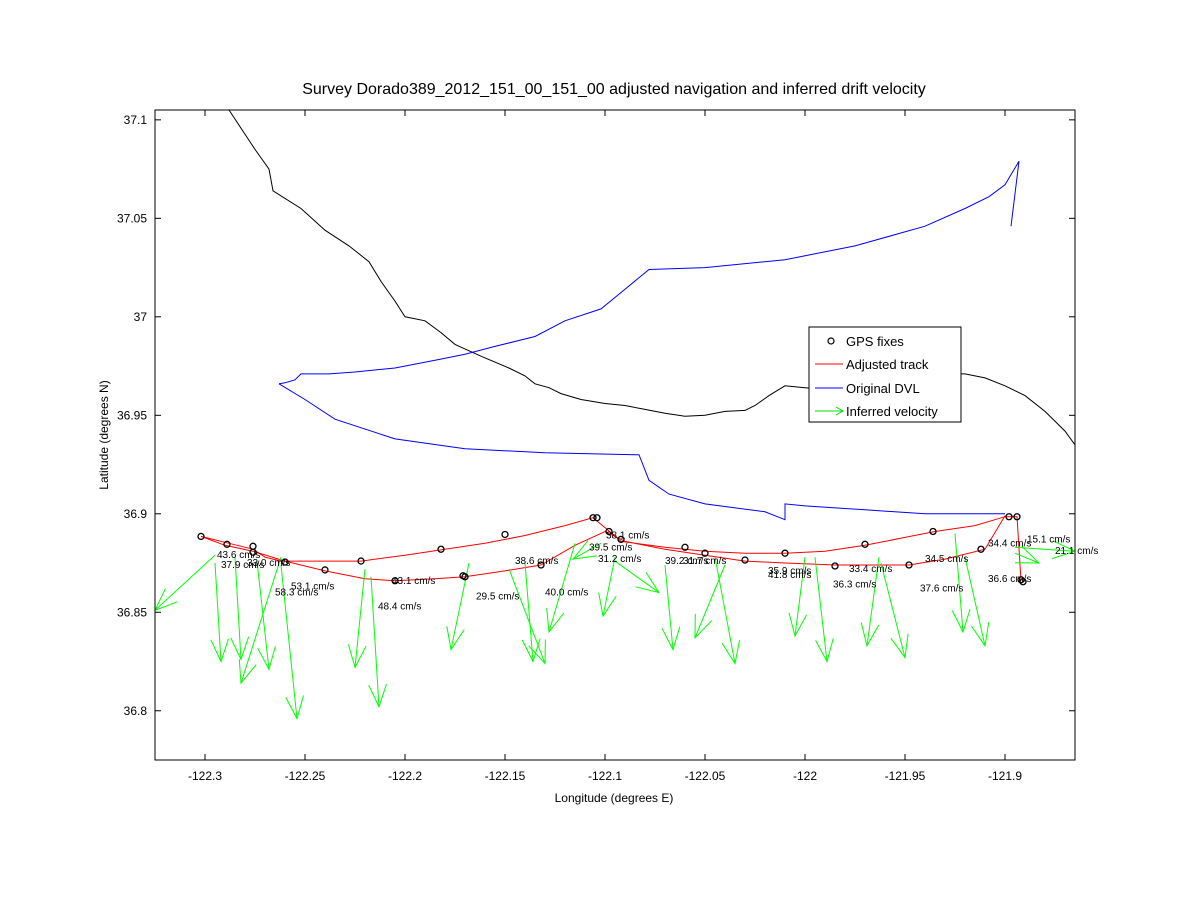 The image size is (1188, 900). What do you see at coordinates (136, 514) in the screenshot?
I see `y-tick-label: 36.9` at bounding box center [136, 514].